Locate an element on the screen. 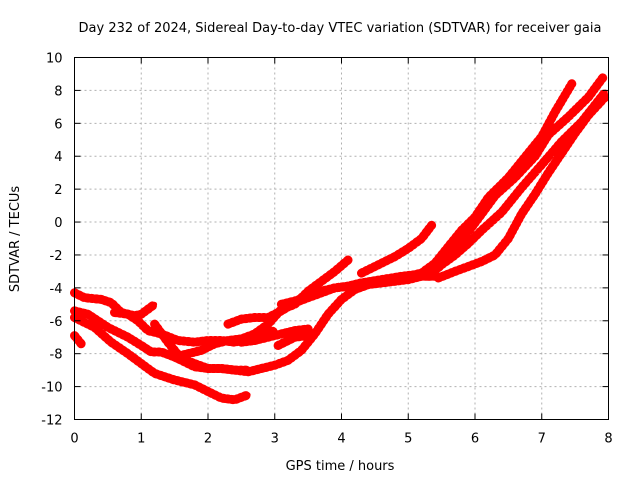 This screenshot has width=640, height=480. series-line-s9-texture is located at coordinates (274, 335).